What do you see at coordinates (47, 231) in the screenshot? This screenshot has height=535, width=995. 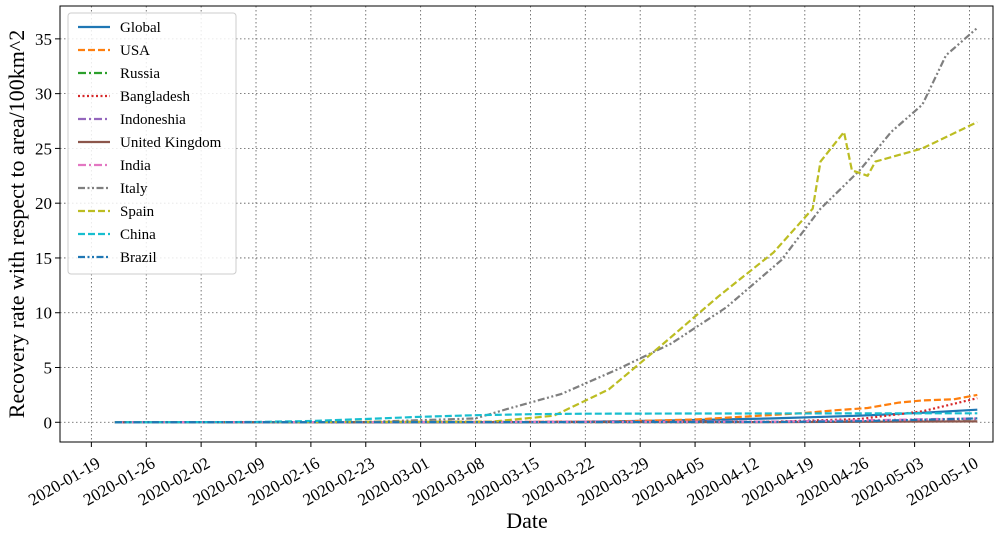 I see `y-axis-ticks: 0 5 10 15 20 25 30 35` at bounding box center [47, 231].